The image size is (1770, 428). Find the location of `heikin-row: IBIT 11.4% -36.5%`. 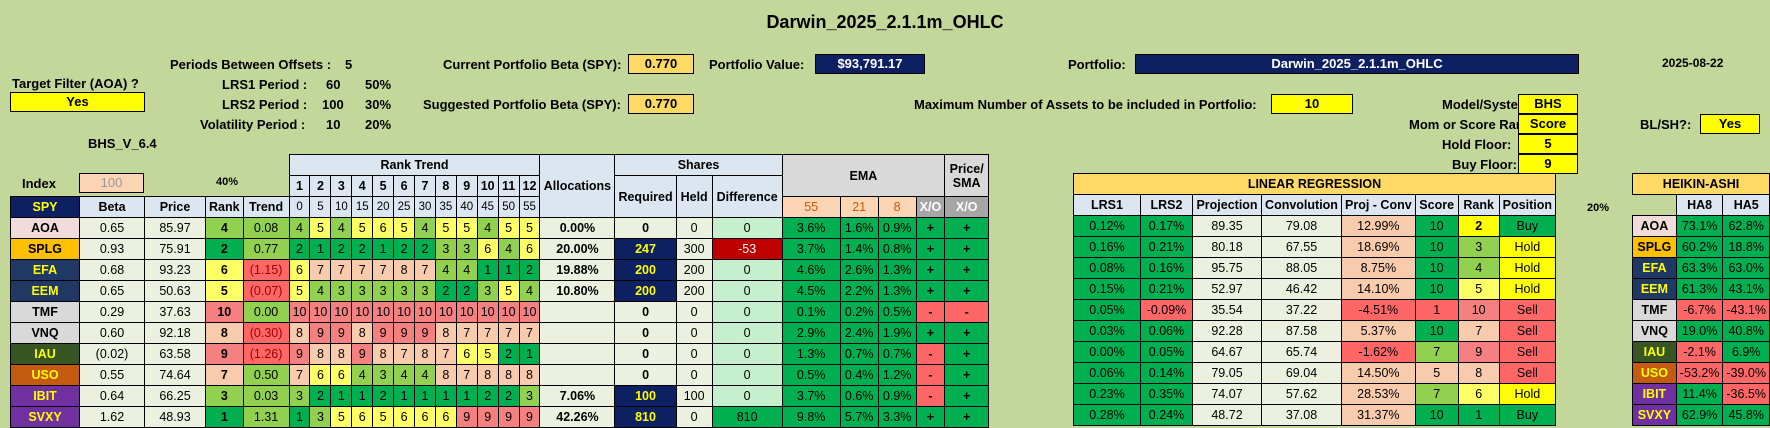

heikin-row: IBIT 11.4% -36.5% is located at coordinates (1701, 394).